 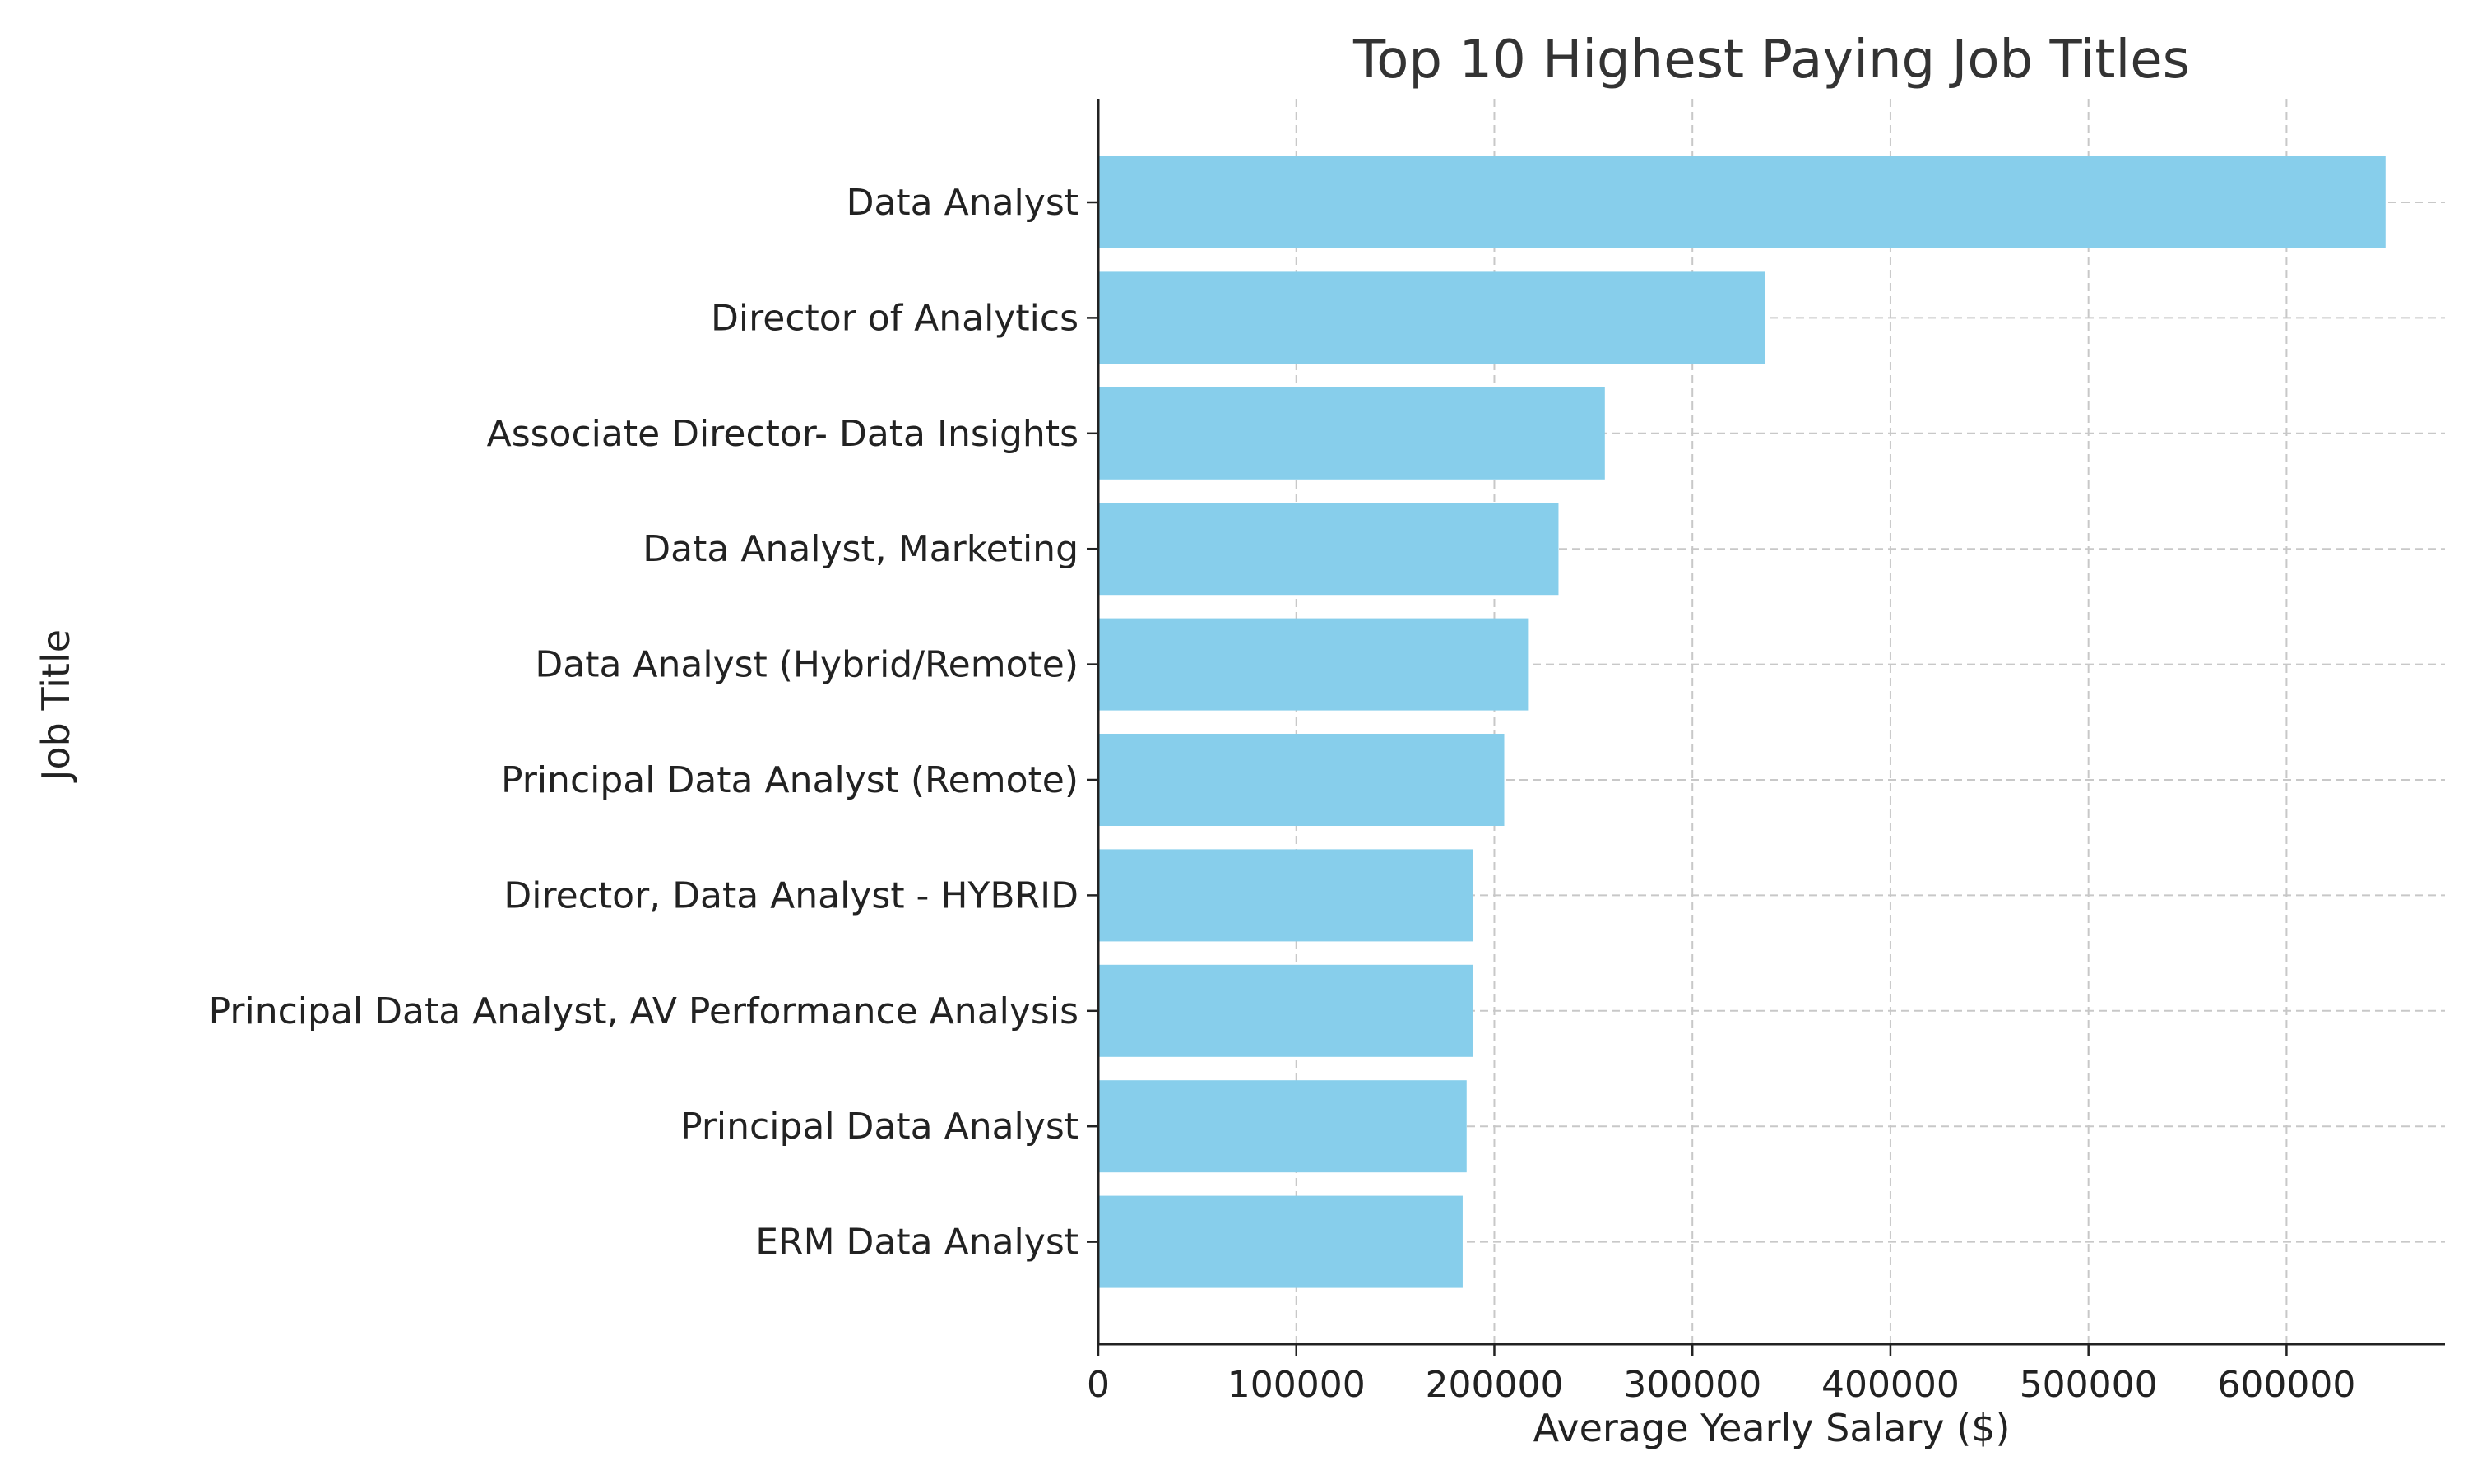 I want to click on y-tick-label: Data Analyst, Marketing, so click(x=861, y=549).